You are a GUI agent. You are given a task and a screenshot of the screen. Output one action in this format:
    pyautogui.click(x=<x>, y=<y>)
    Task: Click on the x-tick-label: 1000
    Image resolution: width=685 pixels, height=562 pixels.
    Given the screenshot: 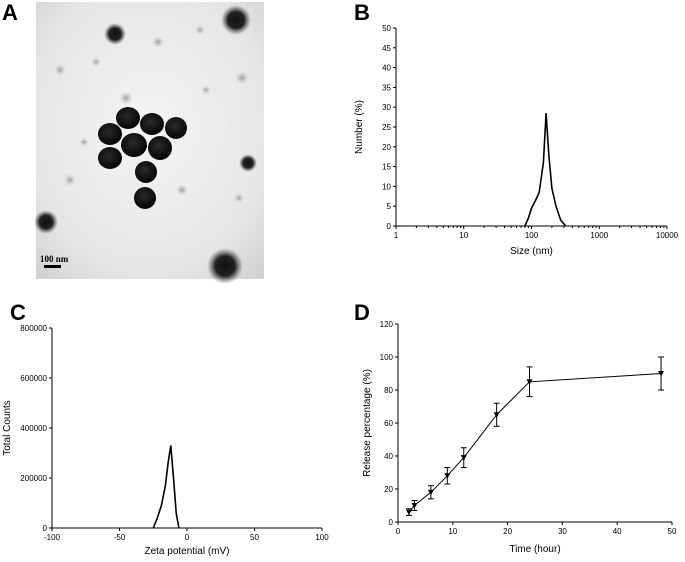 What is the action you would take?
    pyautogui.click(x=599, y=235)
    